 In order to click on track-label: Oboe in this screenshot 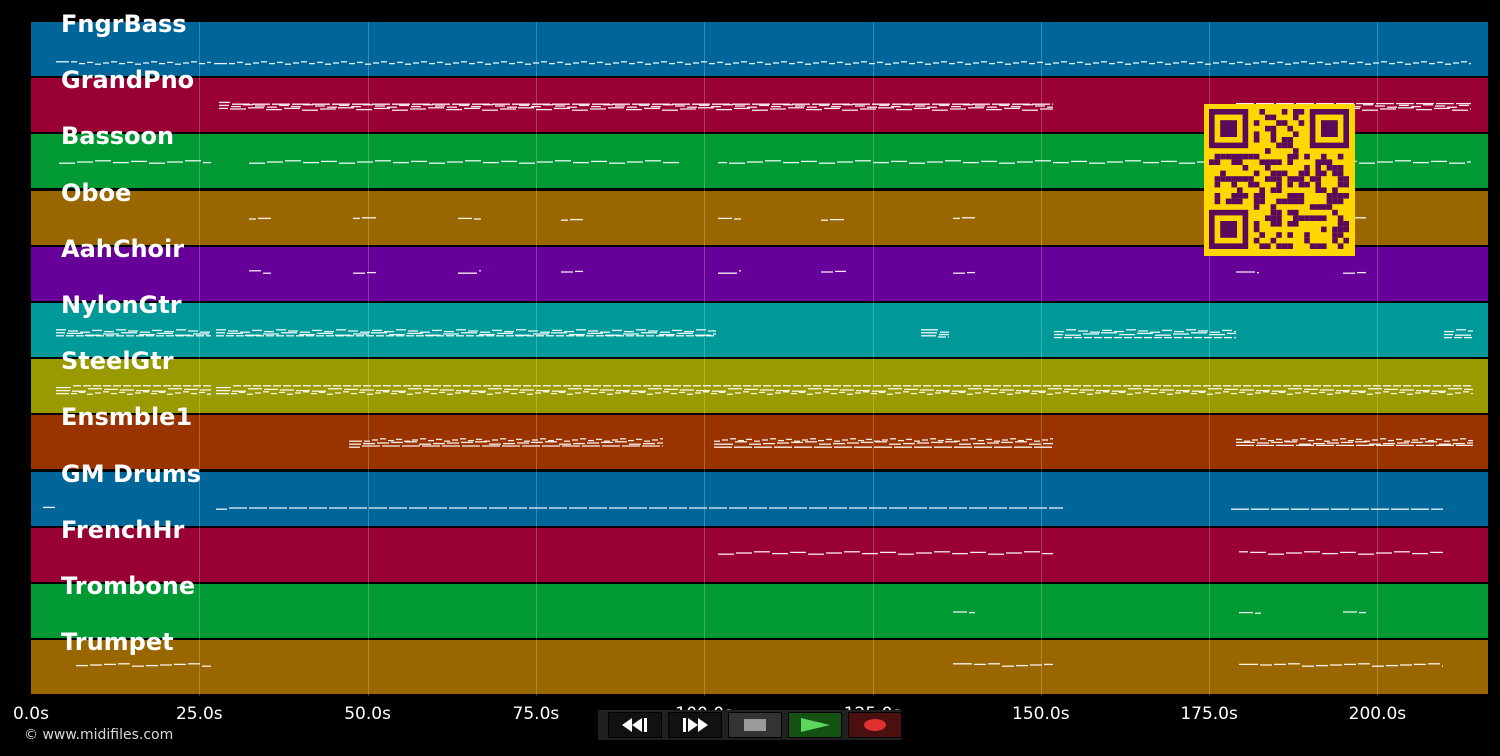, I will do `click(96, 192)`.